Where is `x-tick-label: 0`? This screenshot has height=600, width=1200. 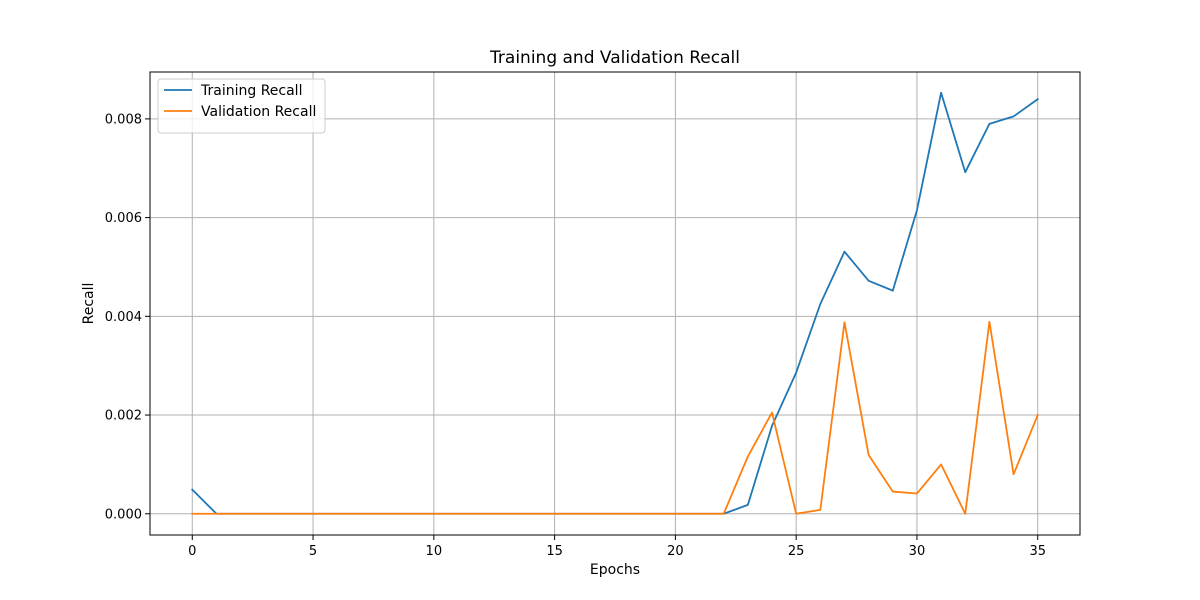 x-tick-label: 0 is located at coordinates (192, 551).